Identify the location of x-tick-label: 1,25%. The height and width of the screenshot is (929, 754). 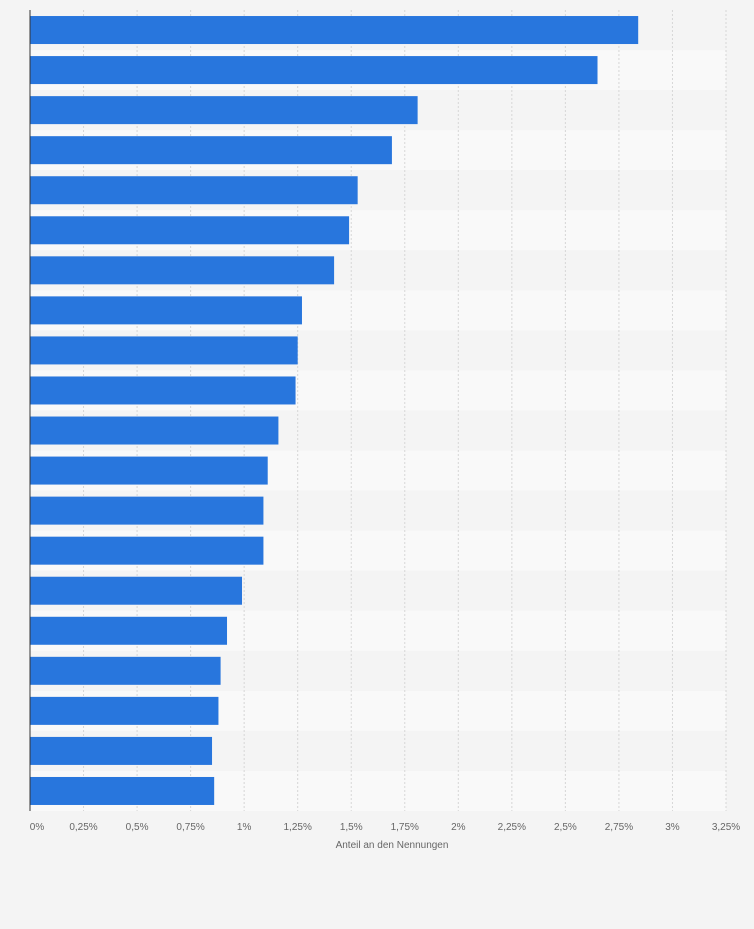
(298, 827).